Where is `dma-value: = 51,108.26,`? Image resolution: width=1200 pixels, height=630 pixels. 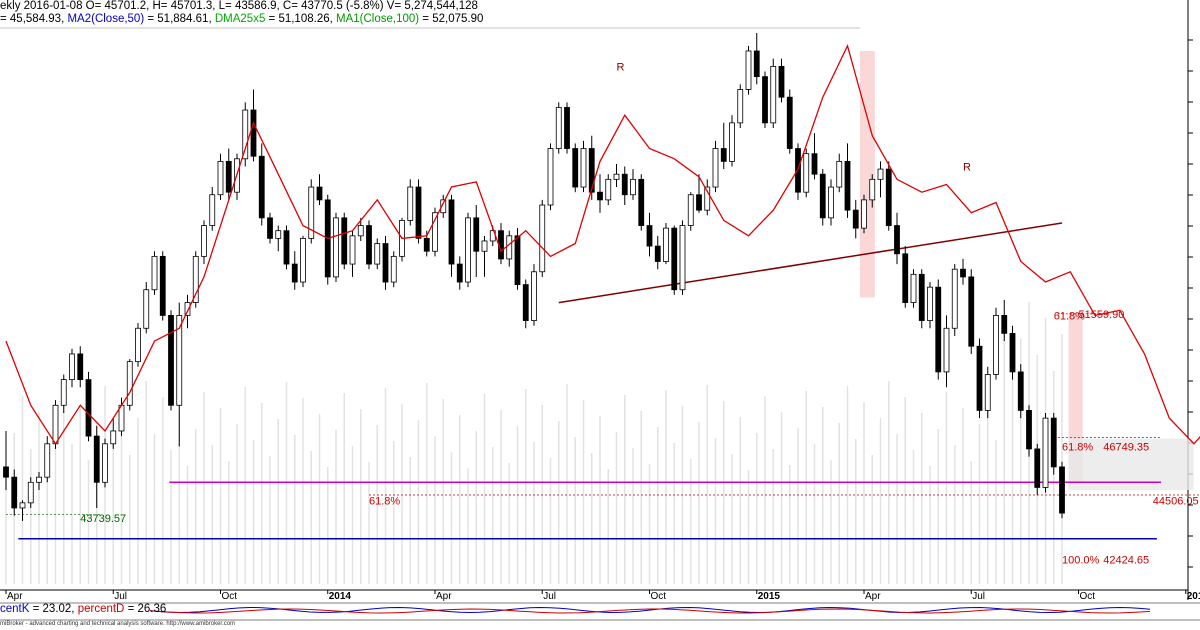 dma-value: = 51,108.26, is located at coordinates (301, 19).